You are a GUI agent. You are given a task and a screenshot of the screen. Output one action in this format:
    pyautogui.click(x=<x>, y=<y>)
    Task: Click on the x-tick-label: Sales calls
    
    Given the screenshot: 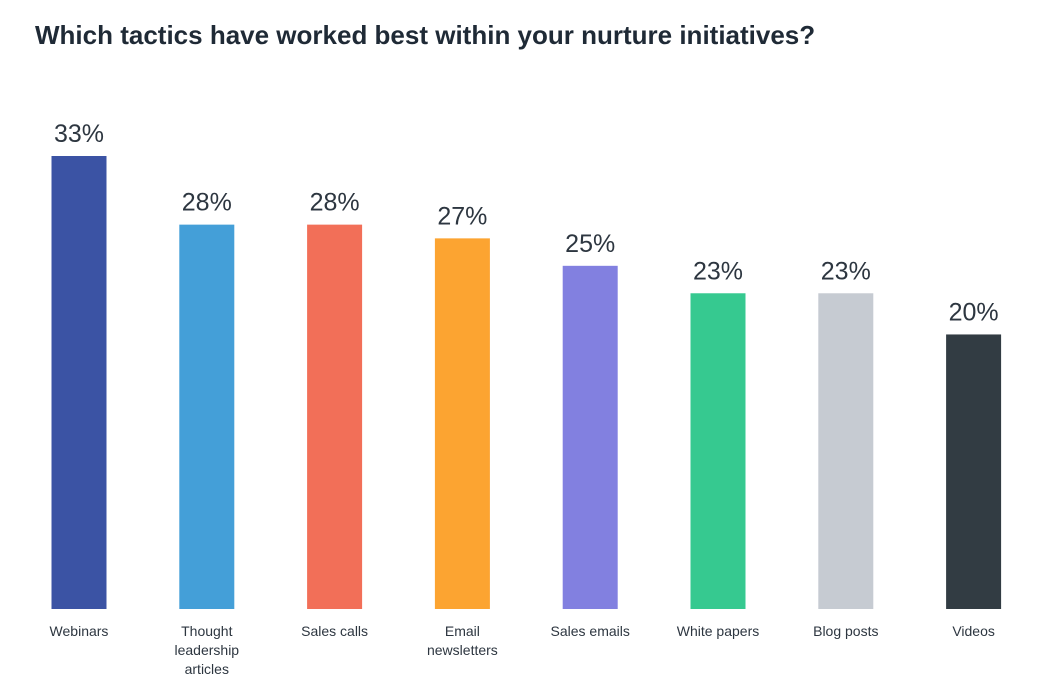 What is the action you would take?
    pyautogui.click(x=335, y=631)
    